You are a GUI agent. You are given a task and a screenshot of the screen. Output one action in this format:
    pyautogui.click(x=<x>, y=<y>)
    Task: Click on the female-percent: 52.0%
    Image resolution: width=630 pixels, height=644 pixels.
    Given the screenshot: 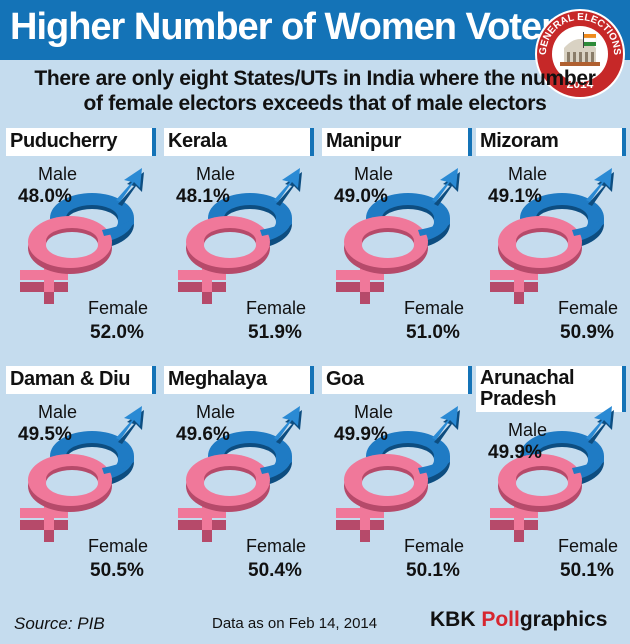 What is the action you would take?
    pyautogui.click(x=117, y=332)
    